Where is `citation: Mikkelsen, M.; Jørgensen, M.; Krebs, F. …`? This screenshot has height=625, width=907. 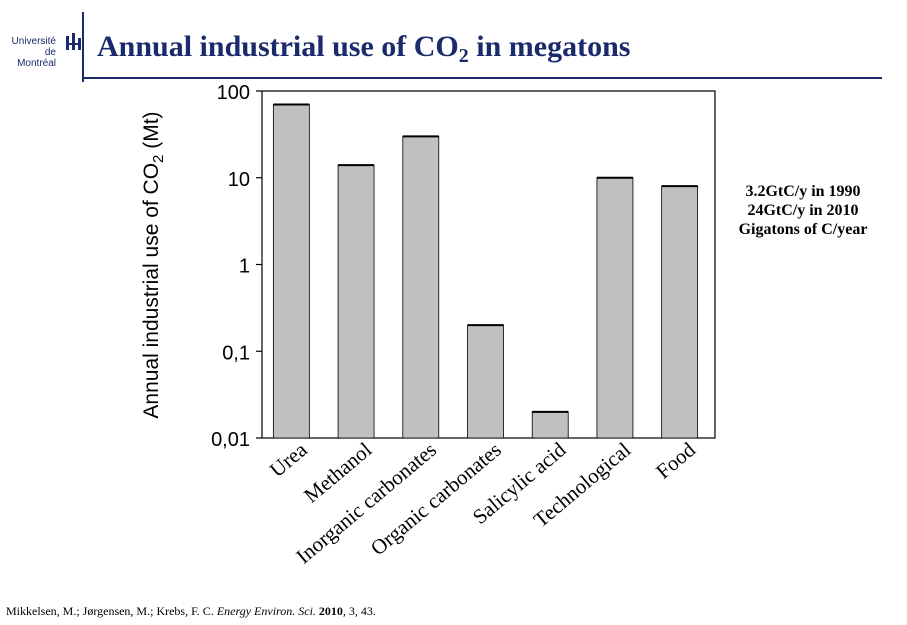
citation: Mikkelsen, M.; Jørgensen, M.; Krebs, F. … is located at coordinates (191, 611).